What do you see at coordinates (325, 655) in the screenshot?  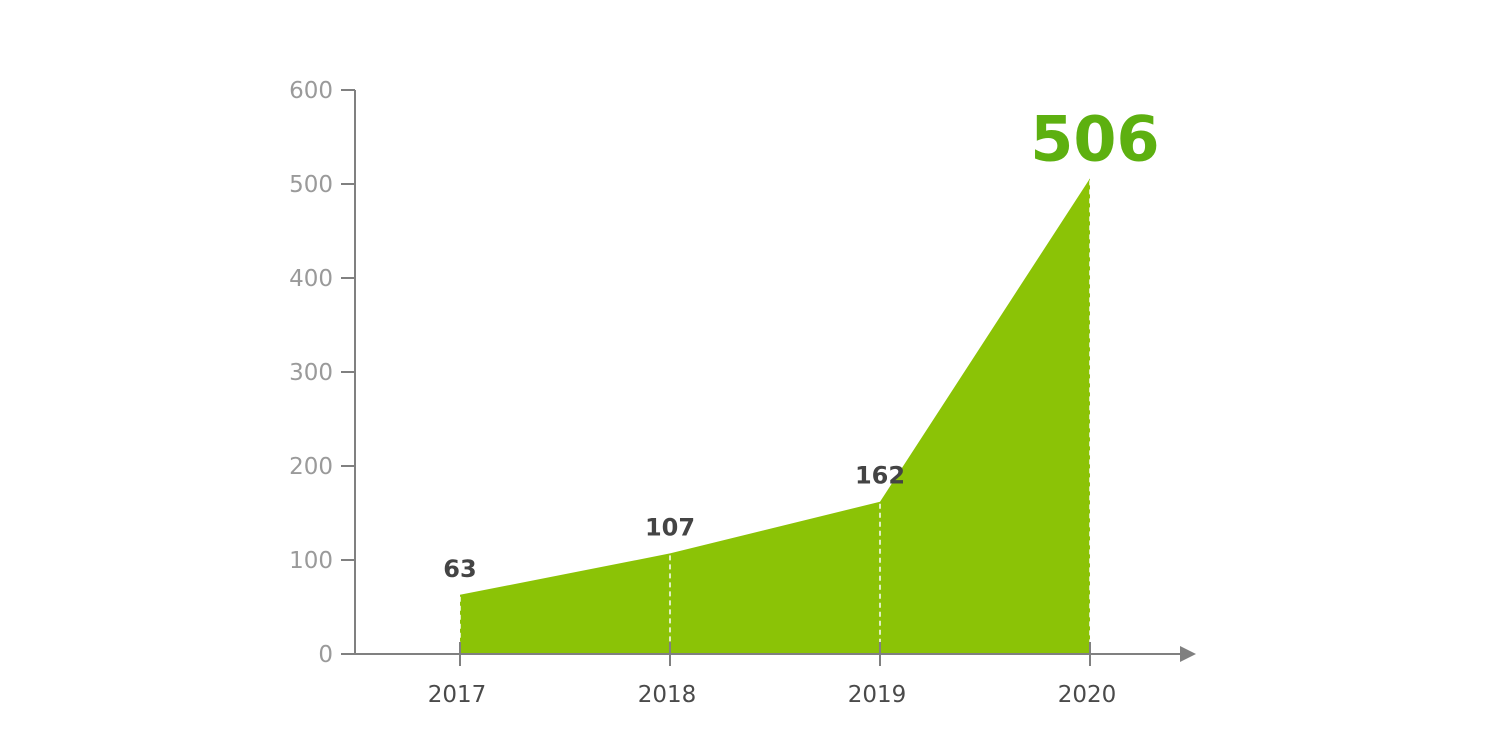 I see `y-tick-label: 0` at bounding box center [325, 655].